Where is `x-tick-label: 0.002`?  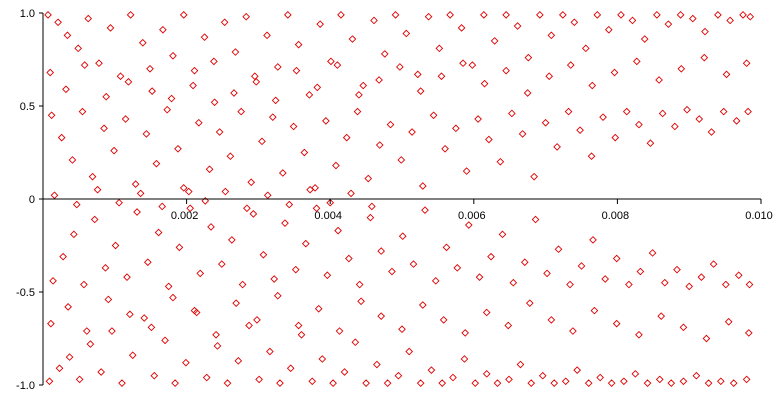
x-tick-label: 0.002 is located at coordinates (185, 216).